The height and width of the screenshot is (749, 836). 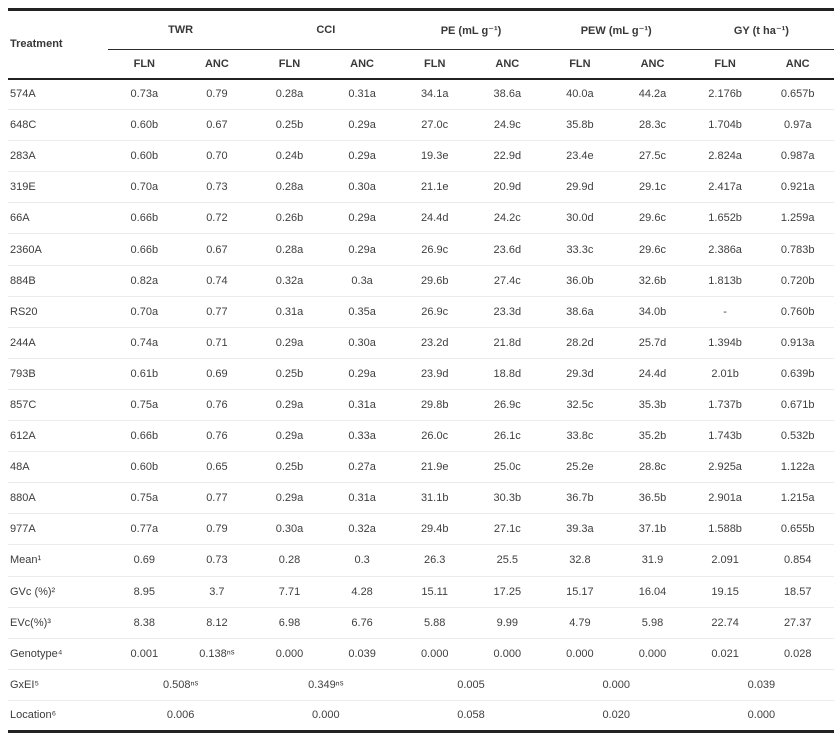 I want to click on treatment-row-label: 612A, so click(x=58, y=436).